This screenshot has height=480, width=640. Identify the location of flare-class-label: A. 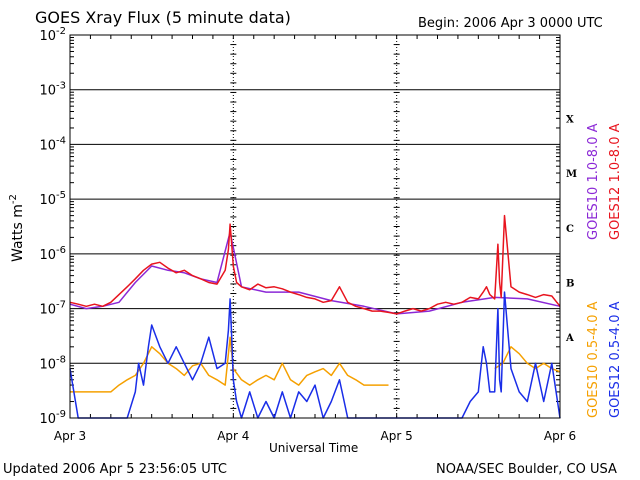
(569, 338).